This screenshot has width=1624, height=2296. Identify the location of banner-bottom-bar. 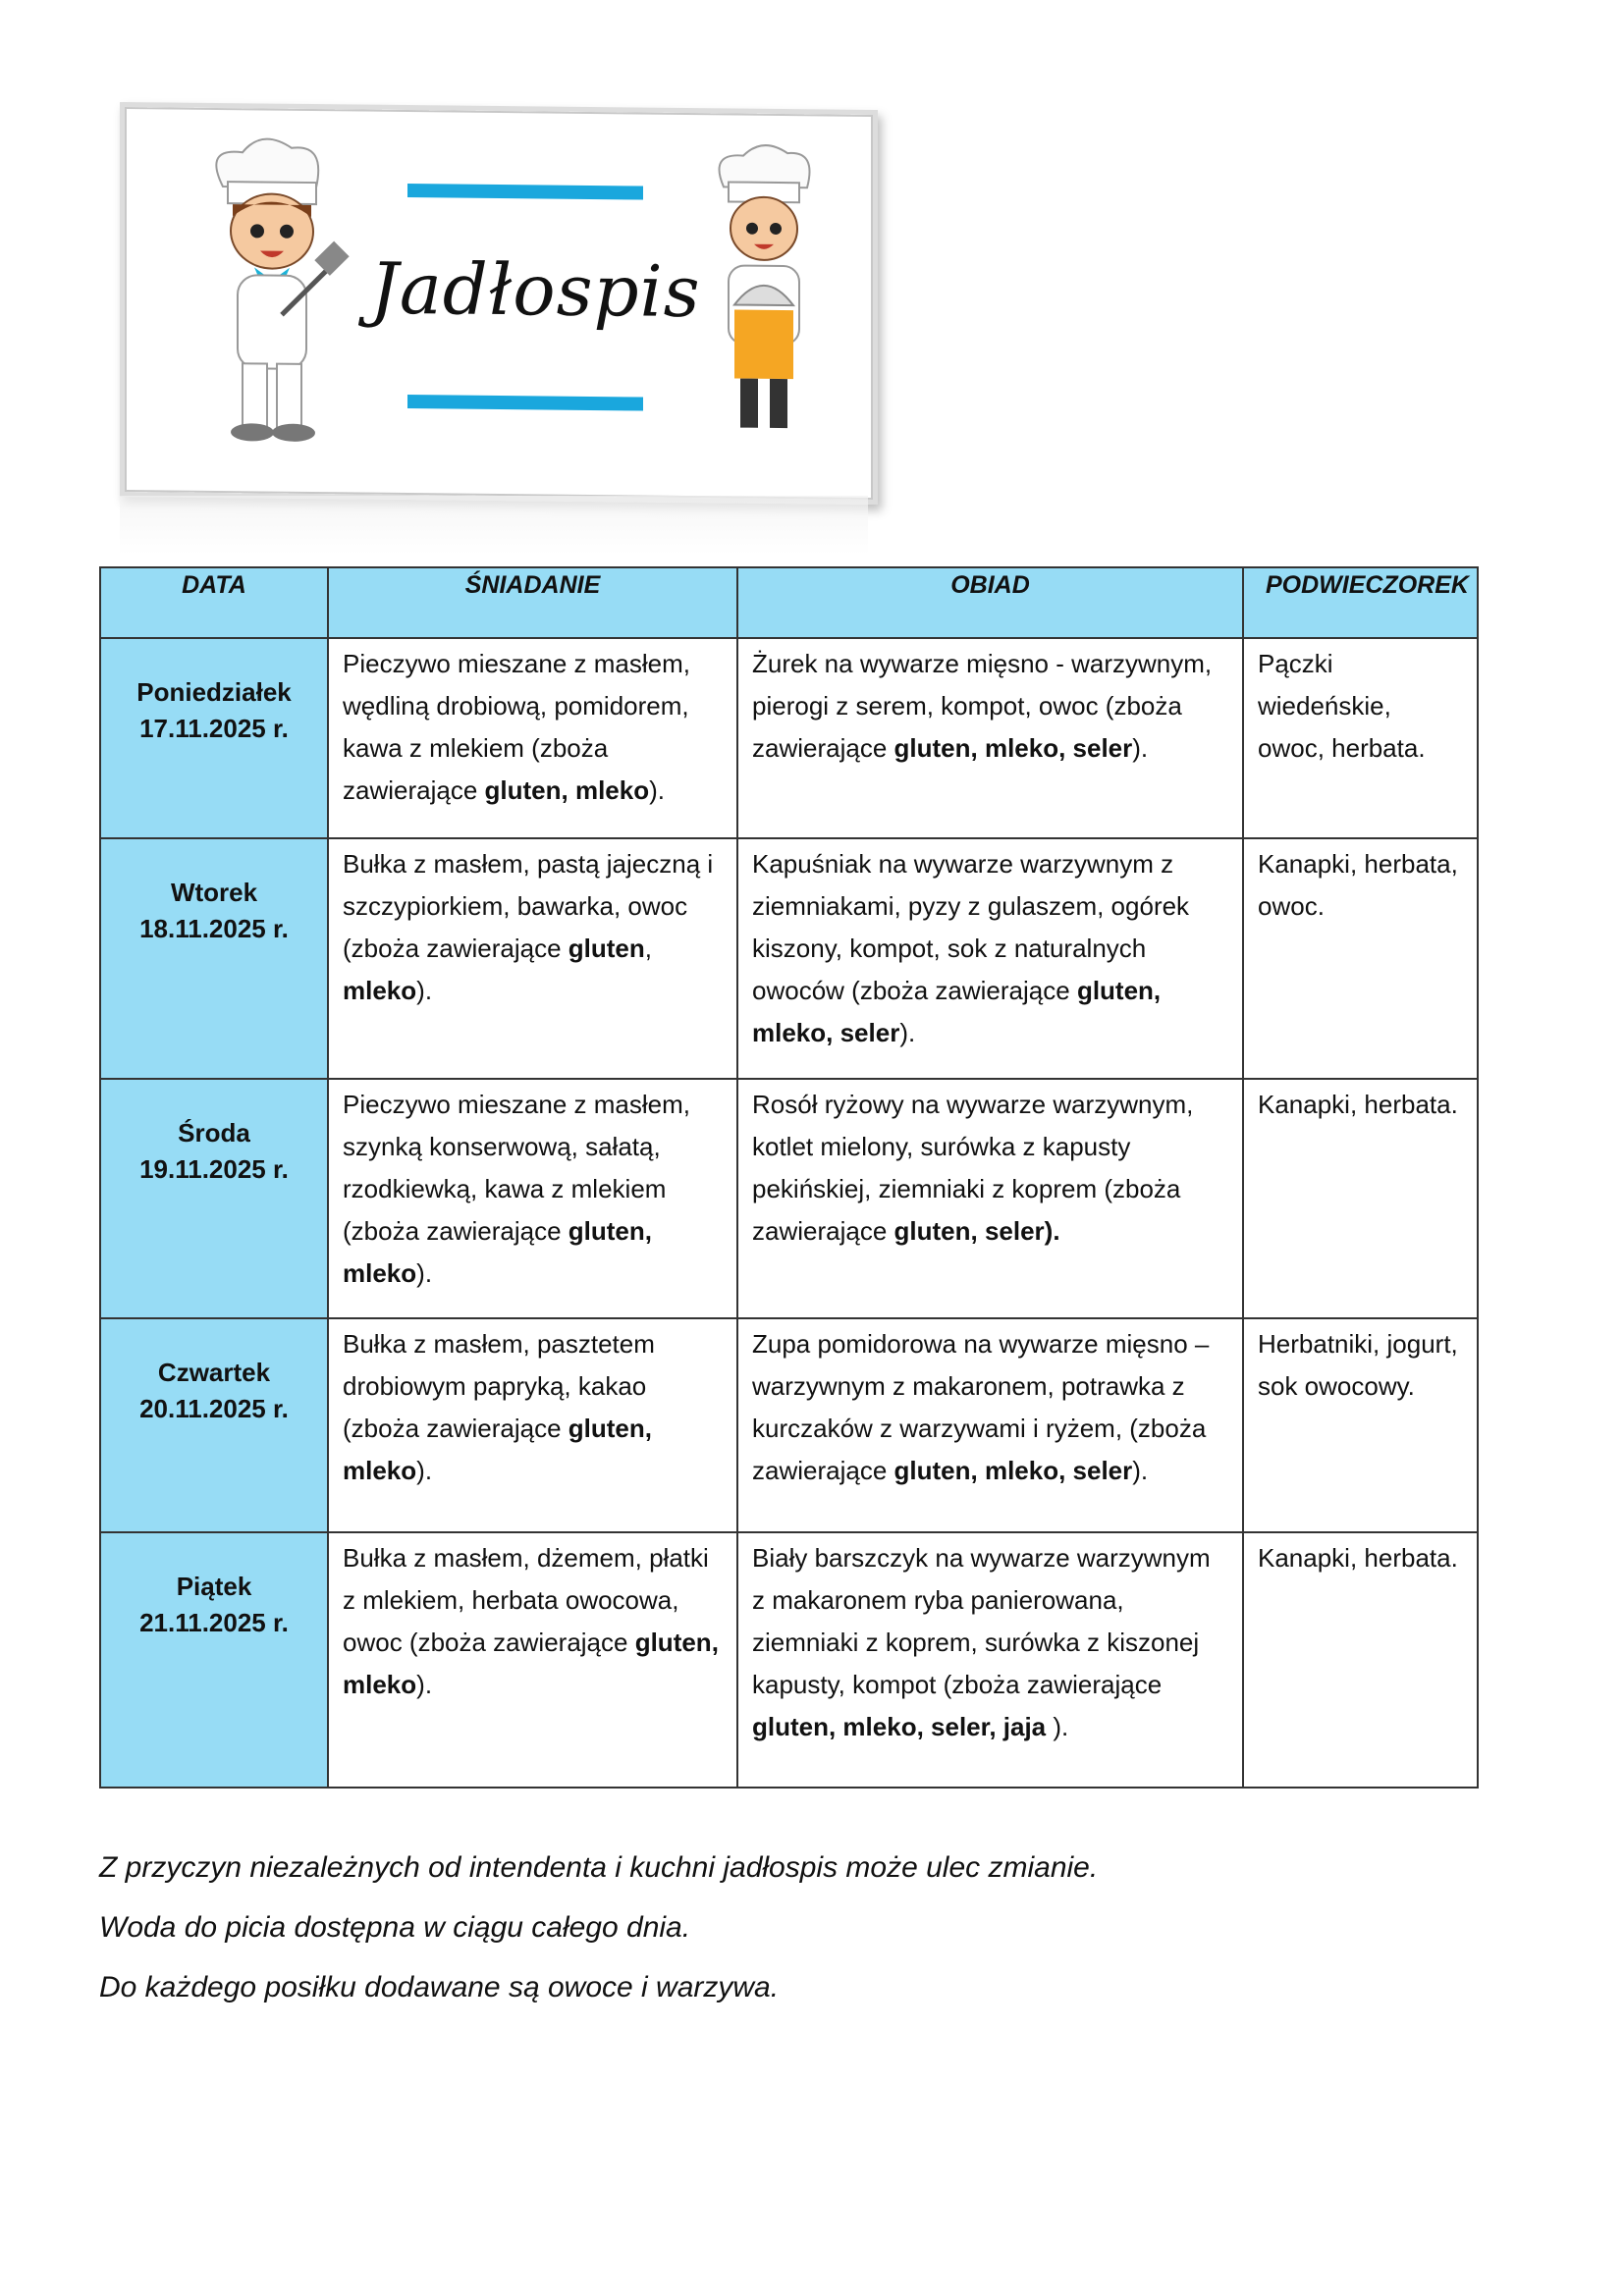
(525, 403).